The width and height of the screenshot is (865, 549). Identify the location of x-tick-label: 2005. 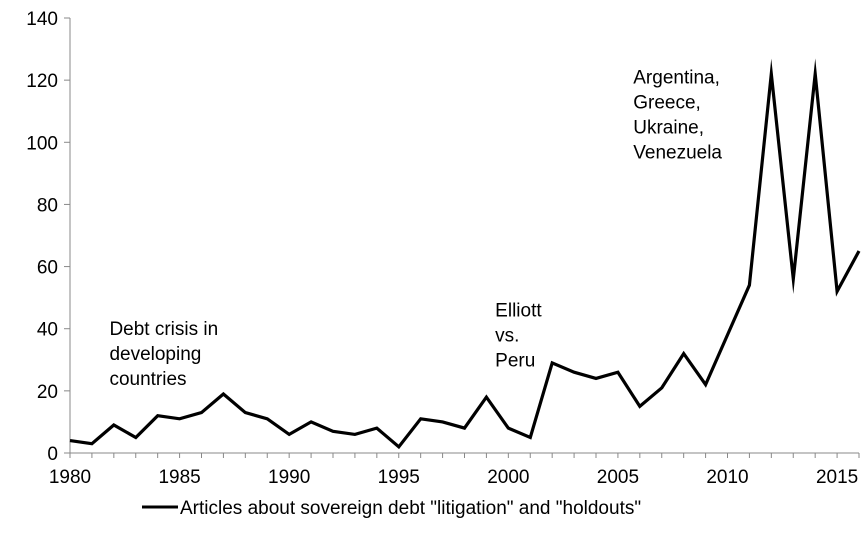
(618, 477).